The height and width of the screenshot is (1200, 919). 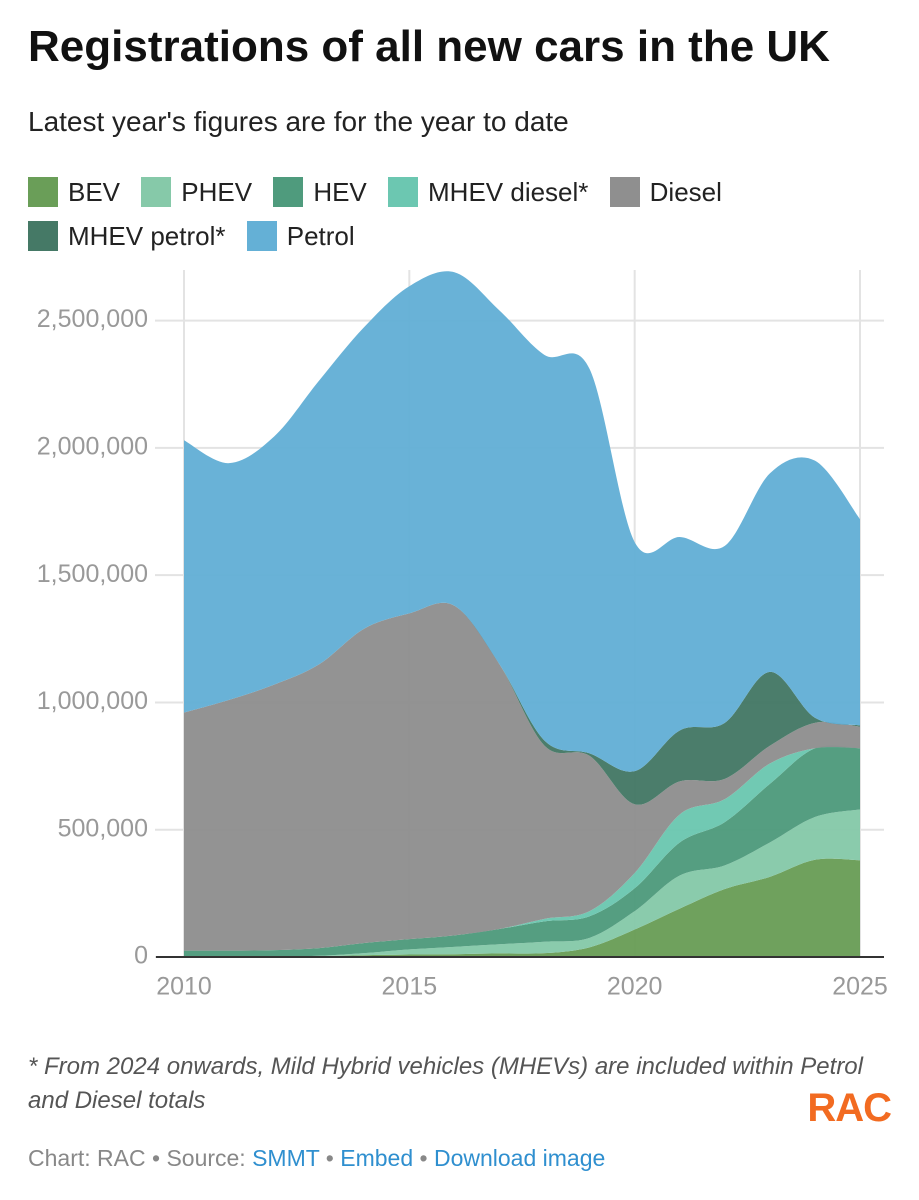 I want to click on logo: RAC, so click(x=849, y=1108).